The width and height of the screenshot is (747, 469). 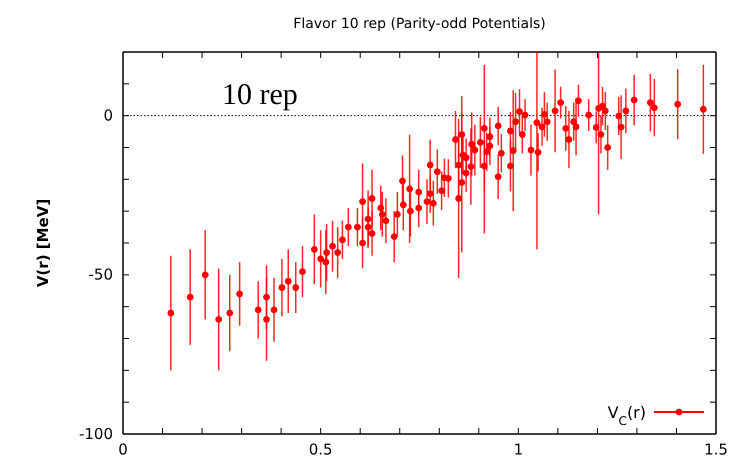 What do you see at coordinates (43, 243) in the screenshot?
I see `y-axis-title: V(r) [MeV]` at bounding box center [43, 243].